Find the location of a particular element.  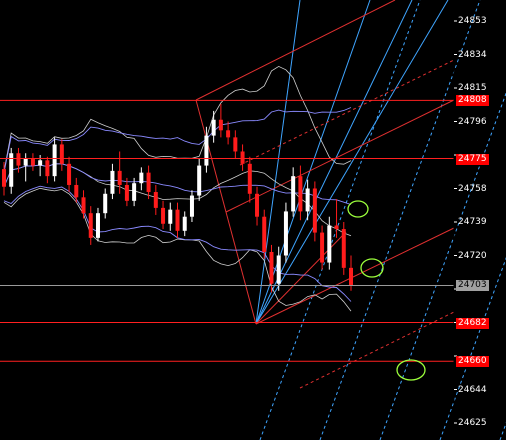

channel-lower is located at coordinates (355, 276).